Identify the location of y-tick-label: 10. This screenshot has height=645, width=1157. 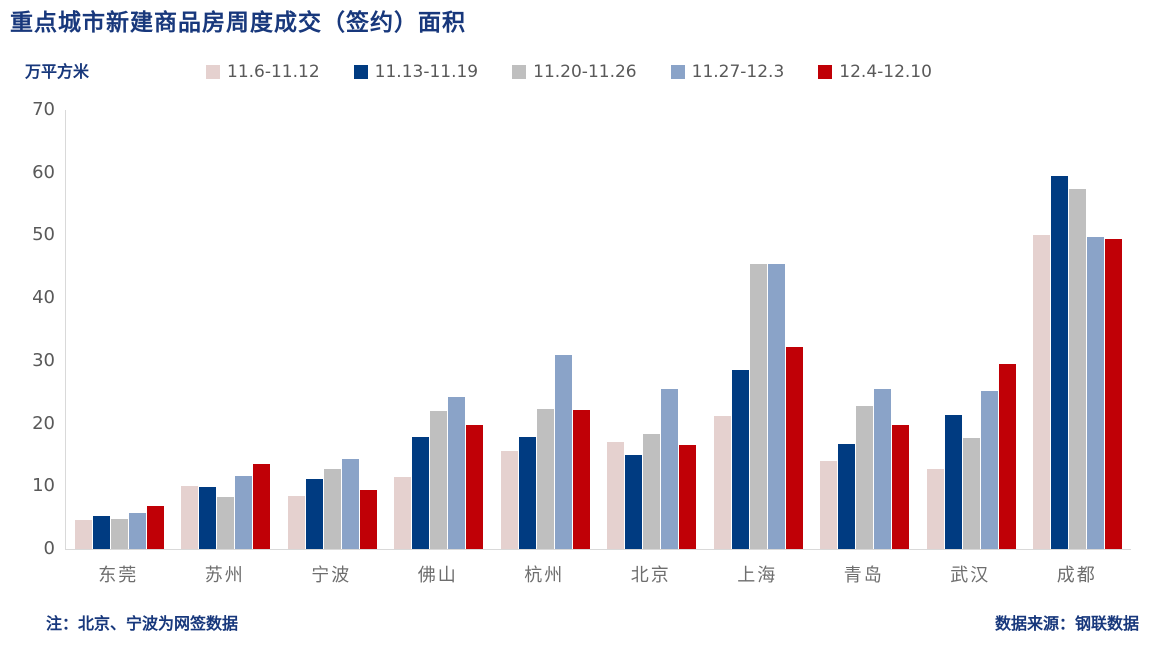
(43, 486).